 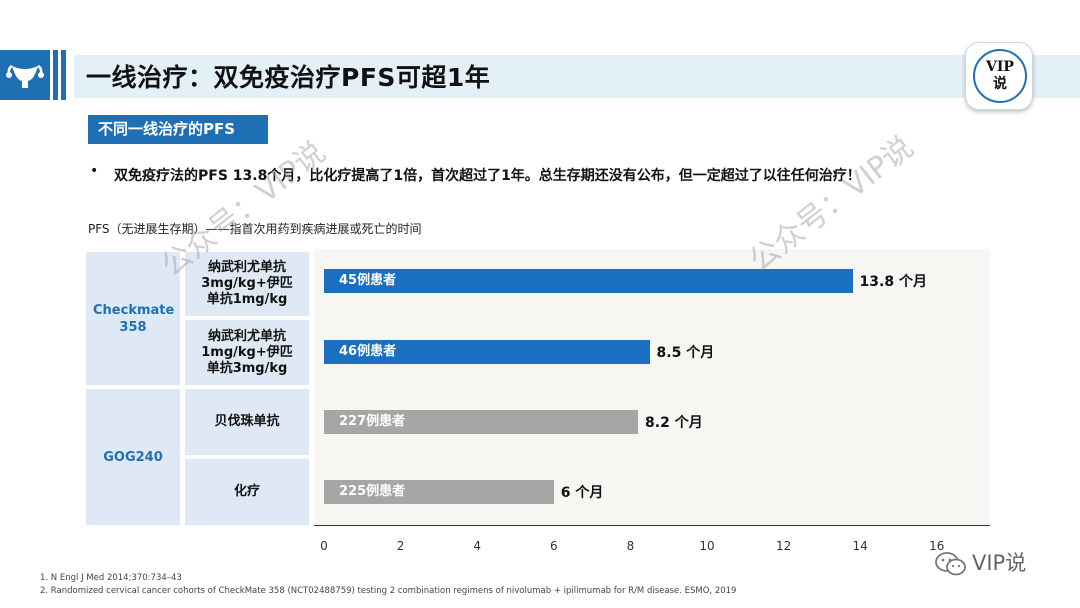 I want to click on x-tick-label: 4, so click(x=477, y=546).